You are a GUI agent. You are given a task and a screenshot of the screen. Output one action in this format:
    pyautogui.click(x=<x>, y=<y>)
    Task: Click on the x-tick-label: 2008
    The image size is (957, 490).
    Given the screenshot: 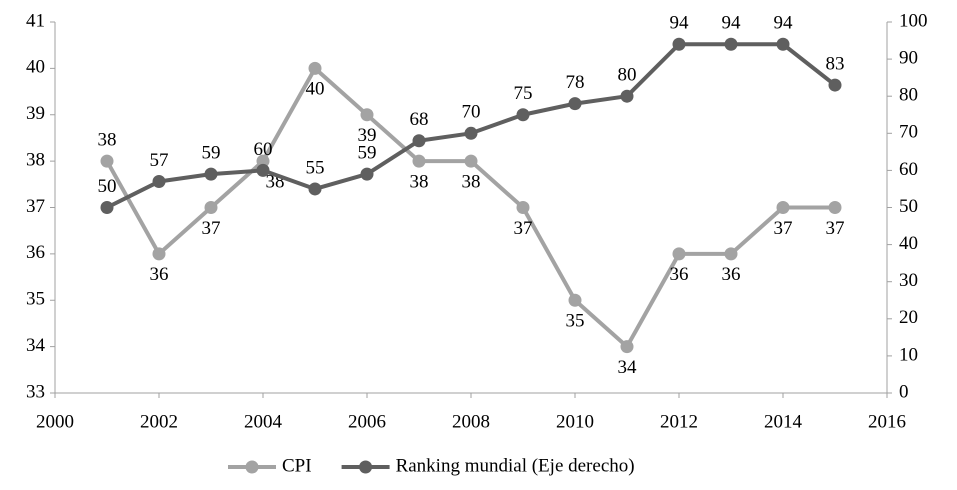 What is the action you would take?
    pyautogui.click(x=471, y=421)
    